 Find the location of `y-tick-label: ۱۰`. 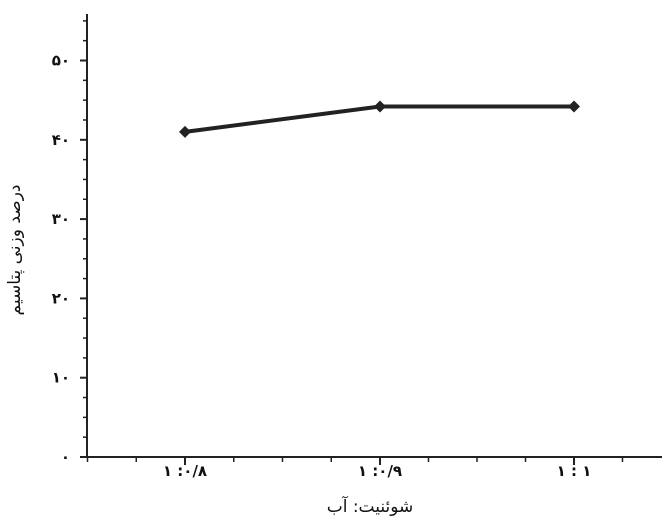

y-tick-label: ۱۰ is located at coordinates (61, 378).